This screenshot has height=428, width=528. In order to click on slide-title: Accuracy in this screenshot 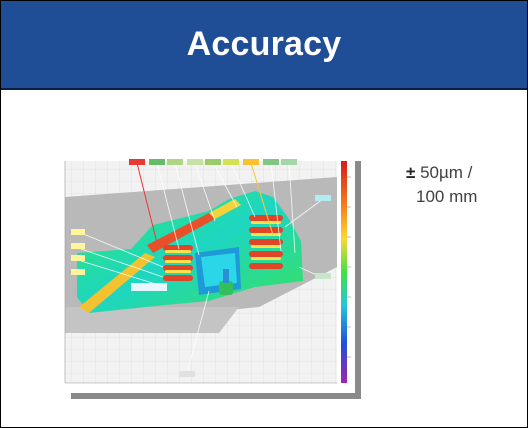, I will do `click(264, 44)`.